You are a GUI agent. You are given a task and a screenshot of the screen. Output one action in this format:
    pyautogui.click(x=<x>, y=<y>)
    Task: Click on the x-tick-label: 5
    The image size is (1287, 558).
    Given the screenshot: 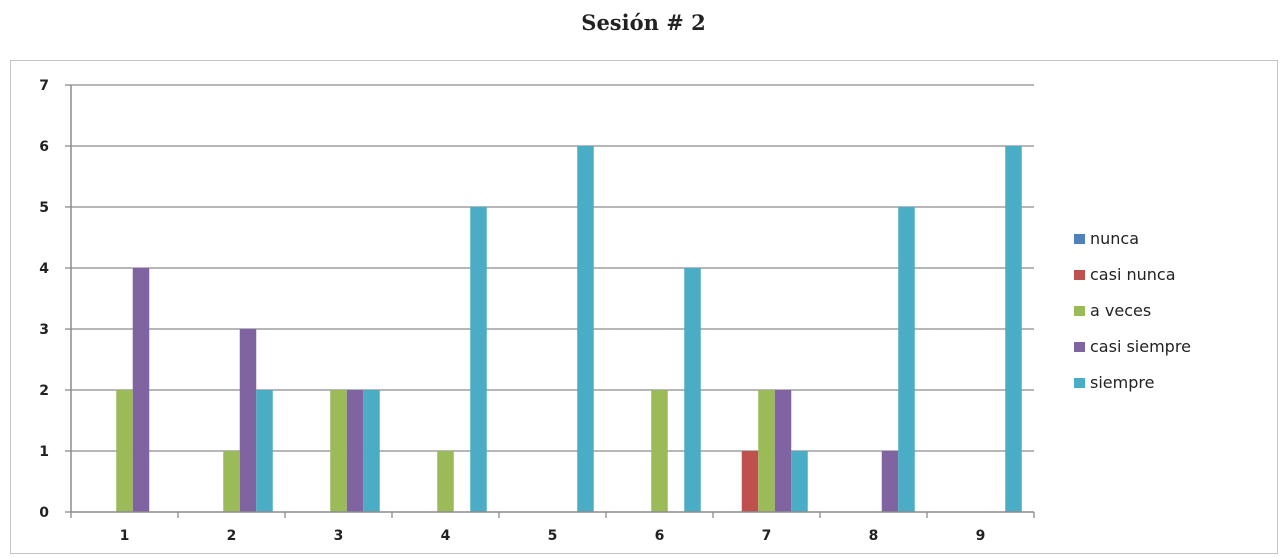 What is the action you would take?
    pyautogui.click(x=553, y=536)
    